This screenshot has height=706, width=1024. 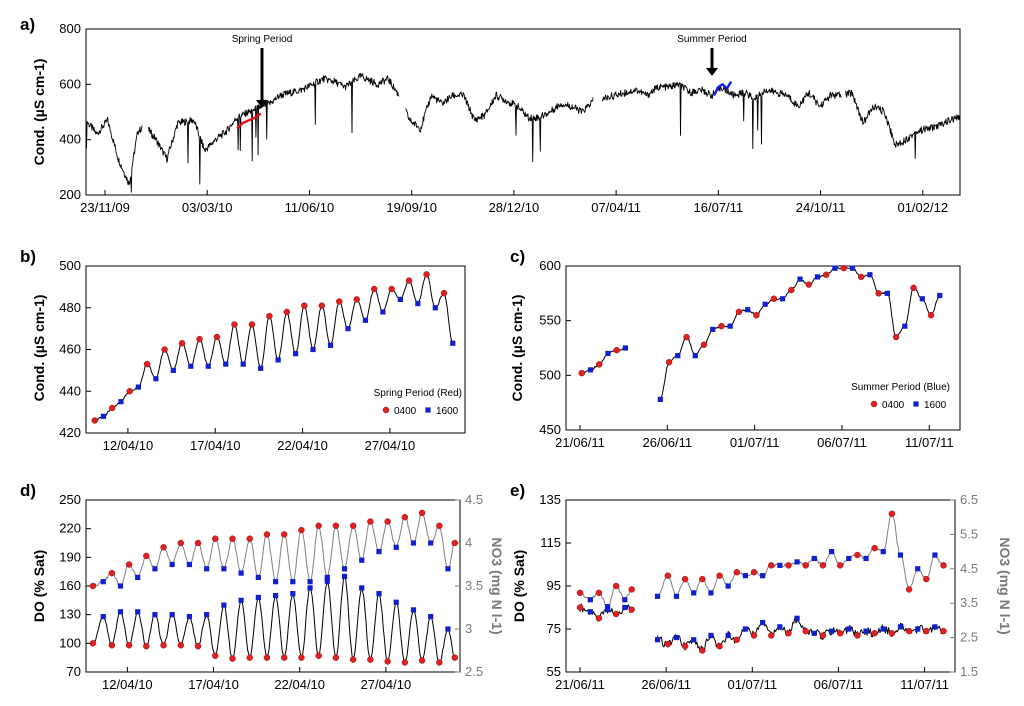 I want to click on y-tick-label: 70, so click(x=74, y=671).